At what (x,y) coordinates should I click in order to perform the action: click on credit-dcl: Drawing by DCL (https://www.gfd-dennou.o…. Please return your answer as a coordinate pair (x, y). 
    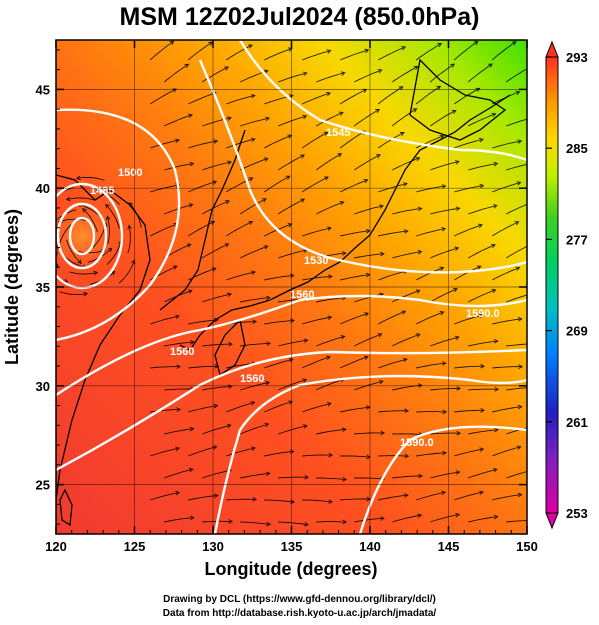
    Looking at the image, I should click on (299, 599).